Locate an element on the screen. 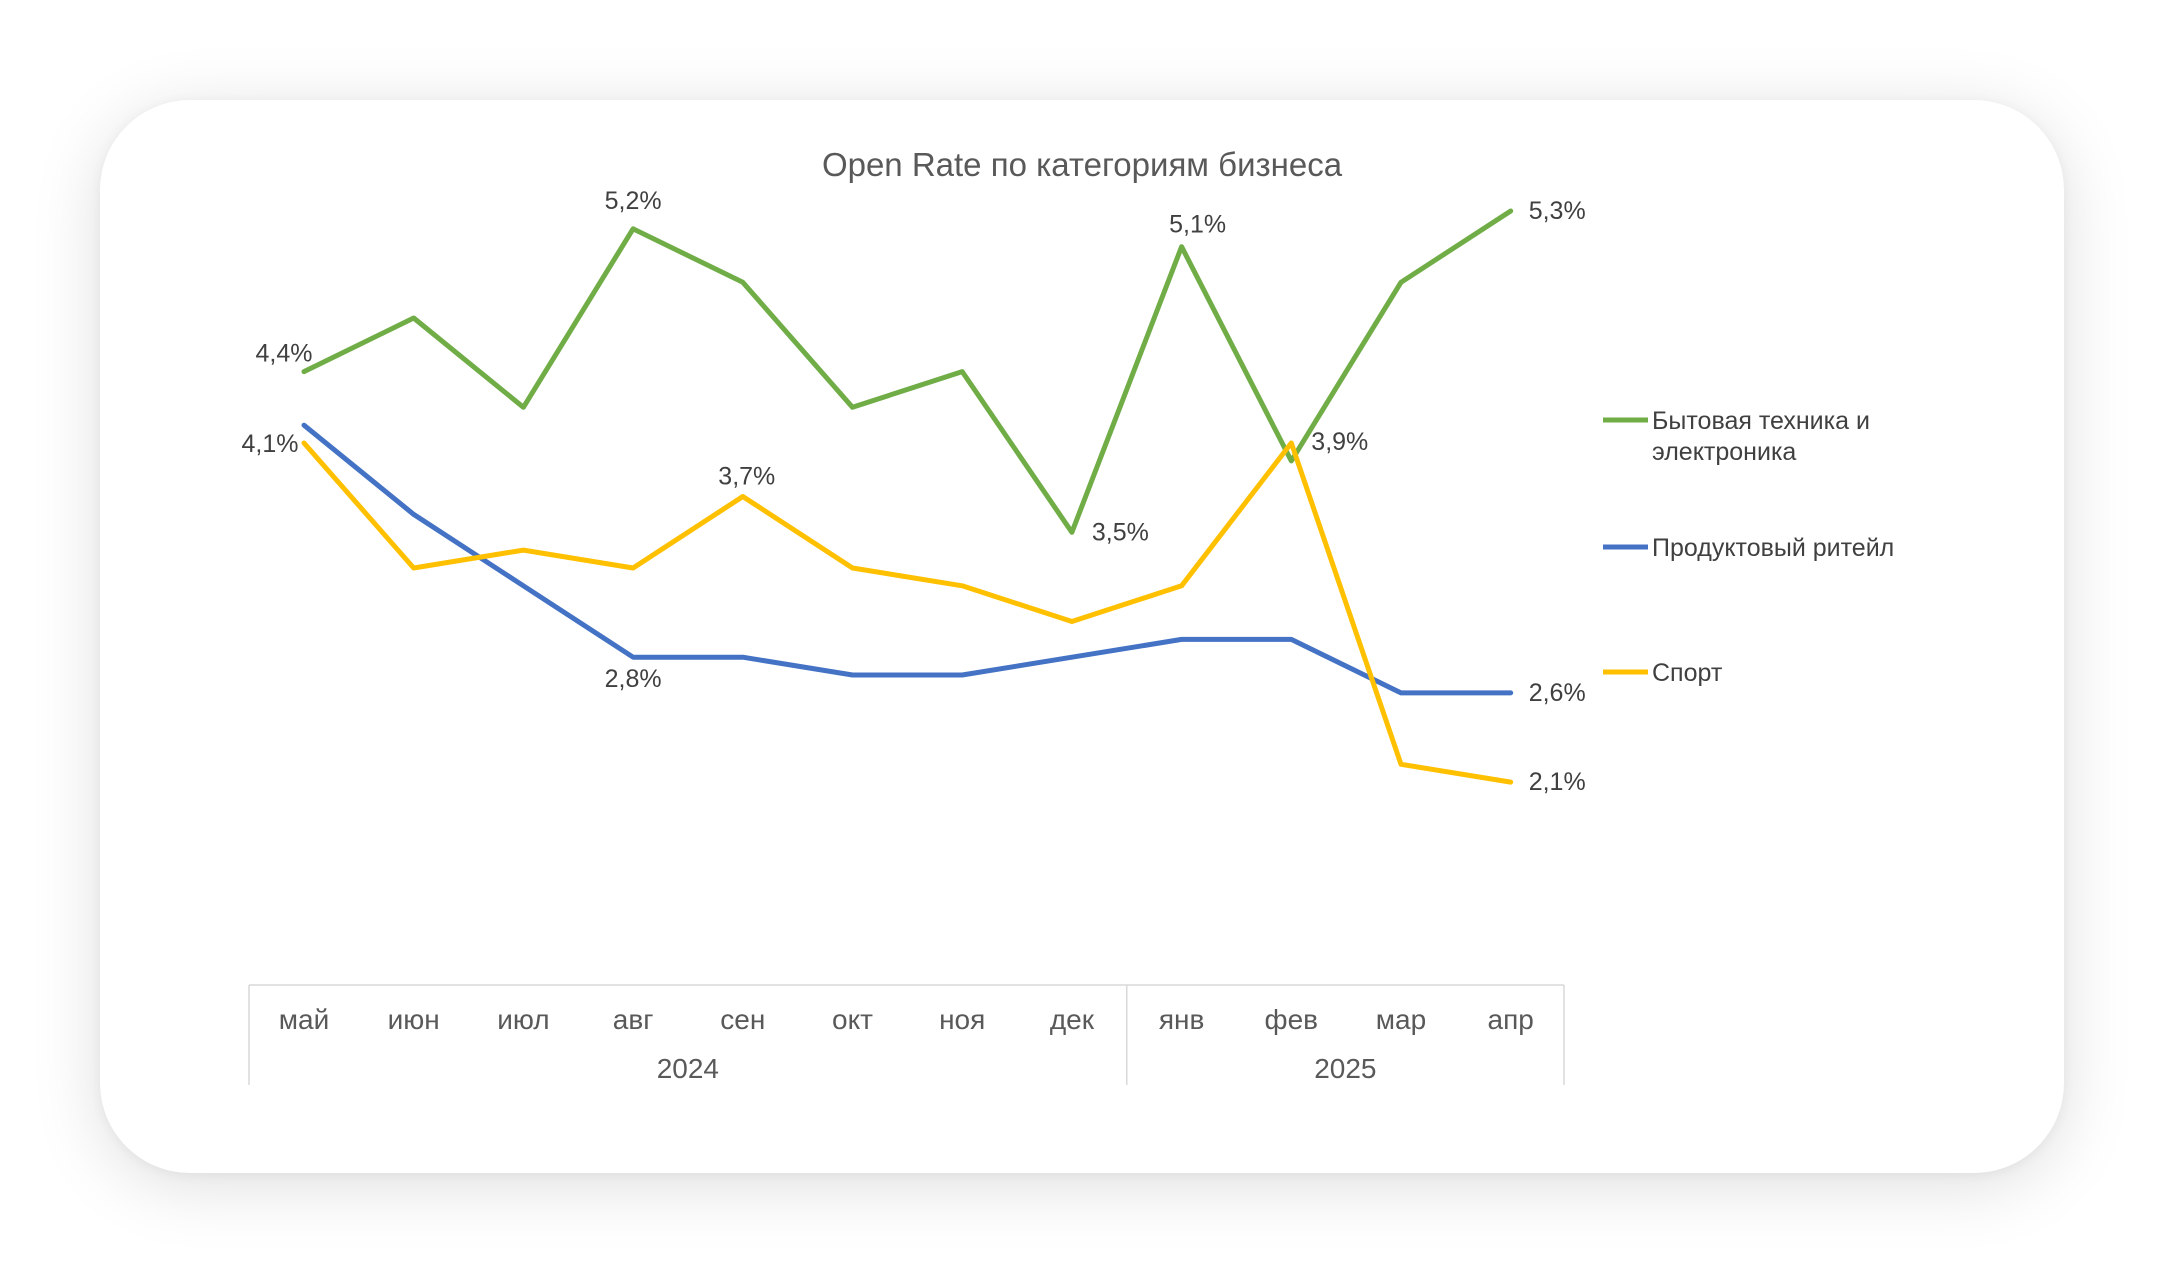 The image size is (2164, 1273). data-label: 5,1% is located at coordinates (1197, 225).